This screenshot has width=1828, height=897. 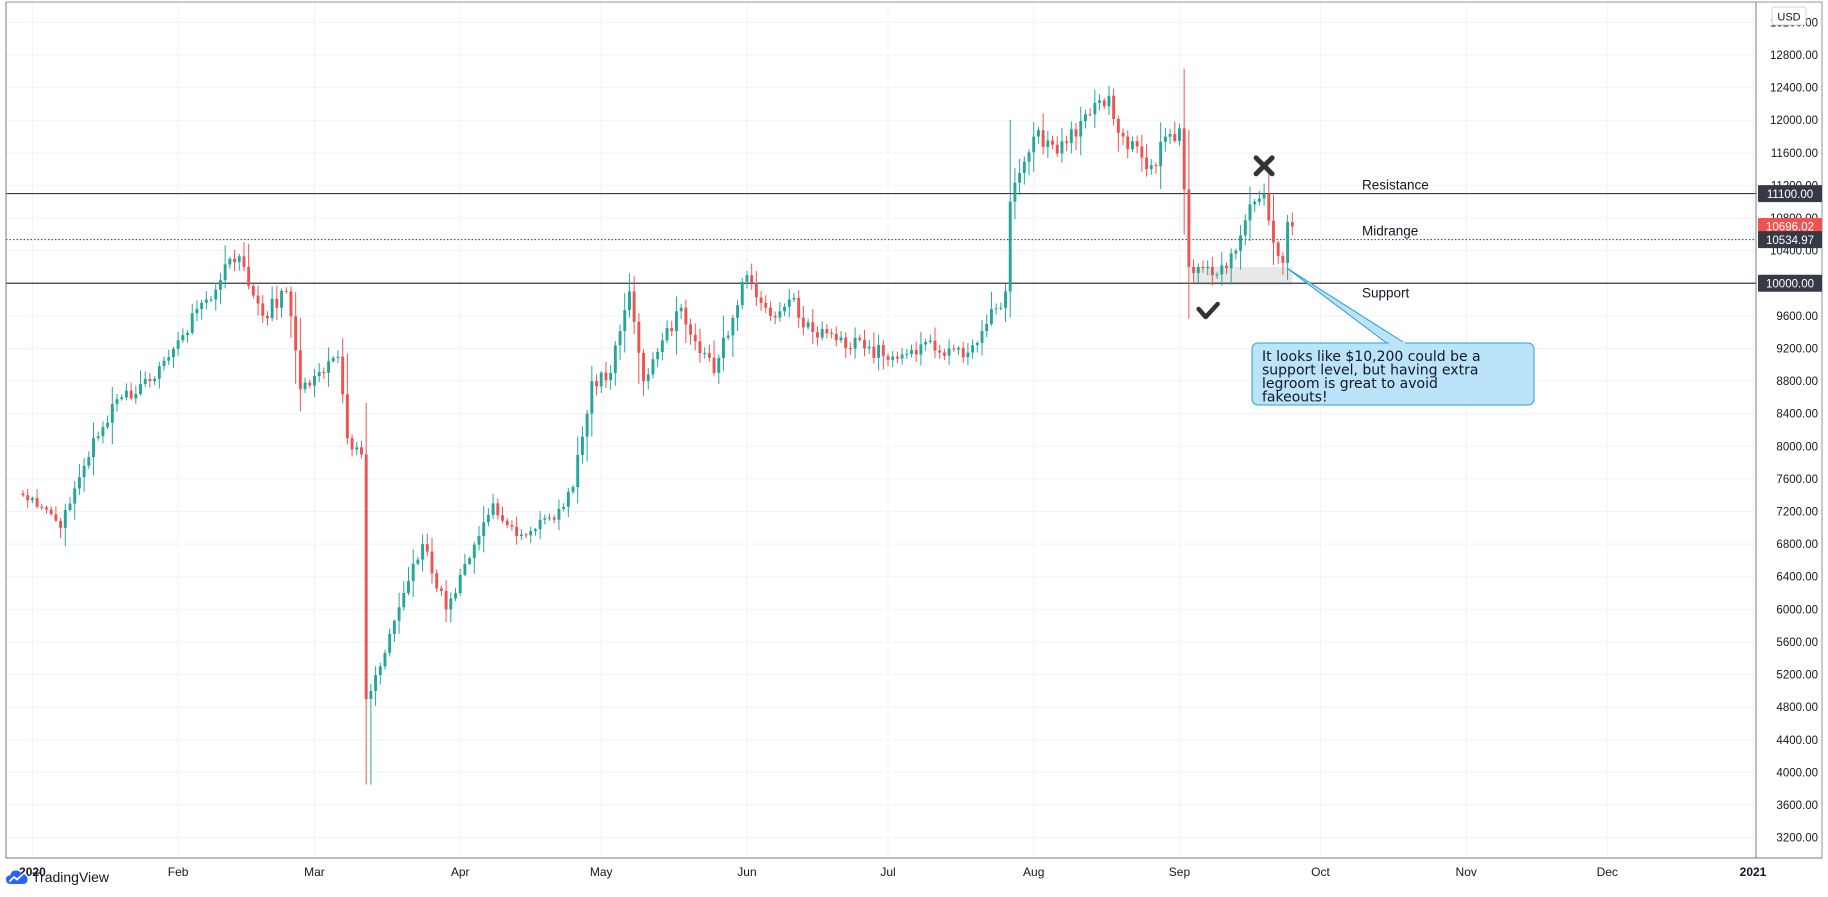 I want to click on level-label-resistance: Resistance, so click(x=1395, y=185).